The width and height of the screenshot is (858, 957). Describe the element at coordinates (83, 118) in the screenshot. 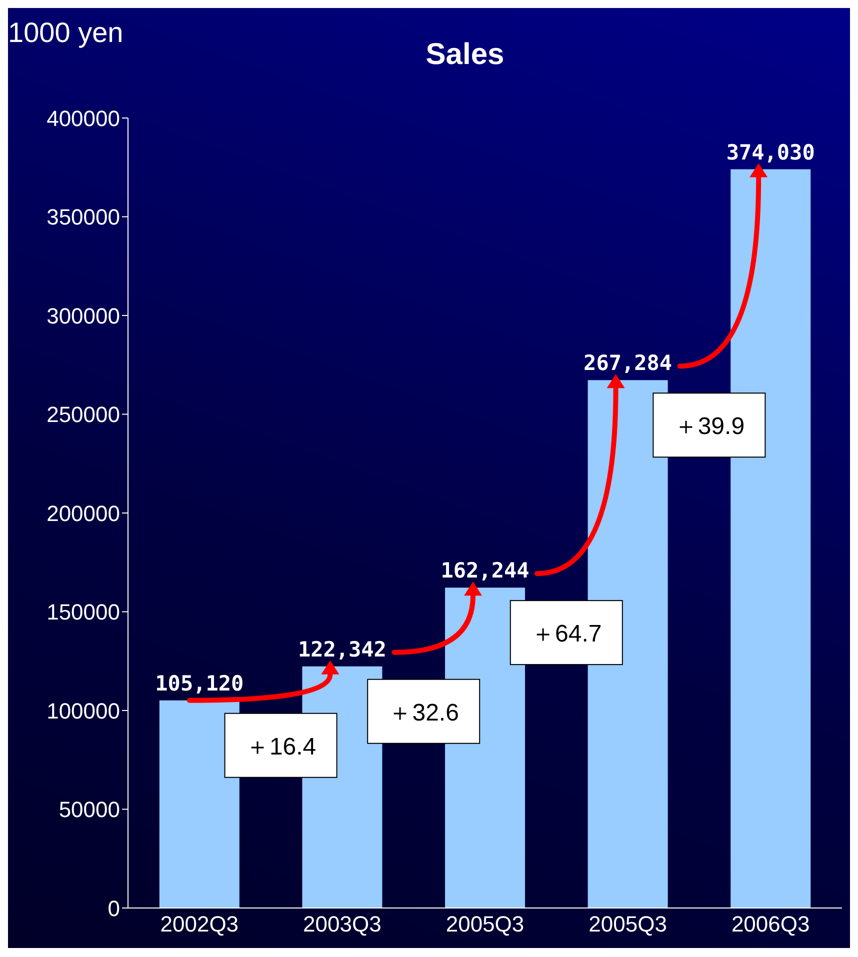

I see `y-tick-label: 400000` at that location.